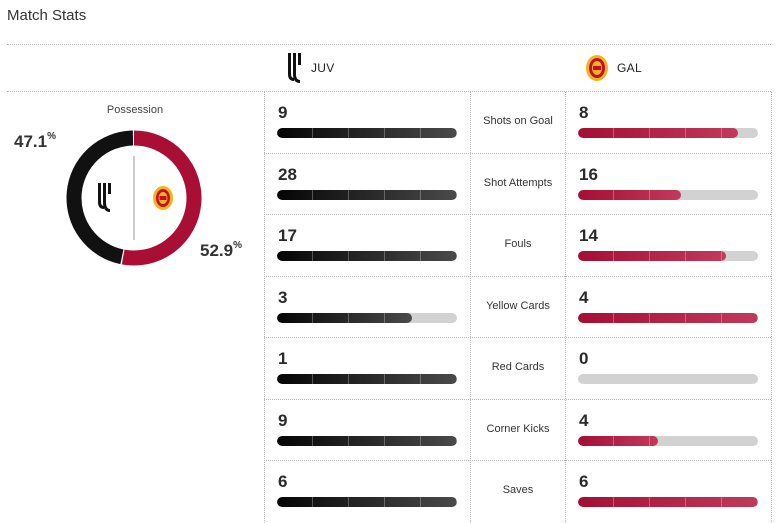 The height and width of the screenshot is (523, 778). I want to click on stat-value-home: 6, so click(283, 481).